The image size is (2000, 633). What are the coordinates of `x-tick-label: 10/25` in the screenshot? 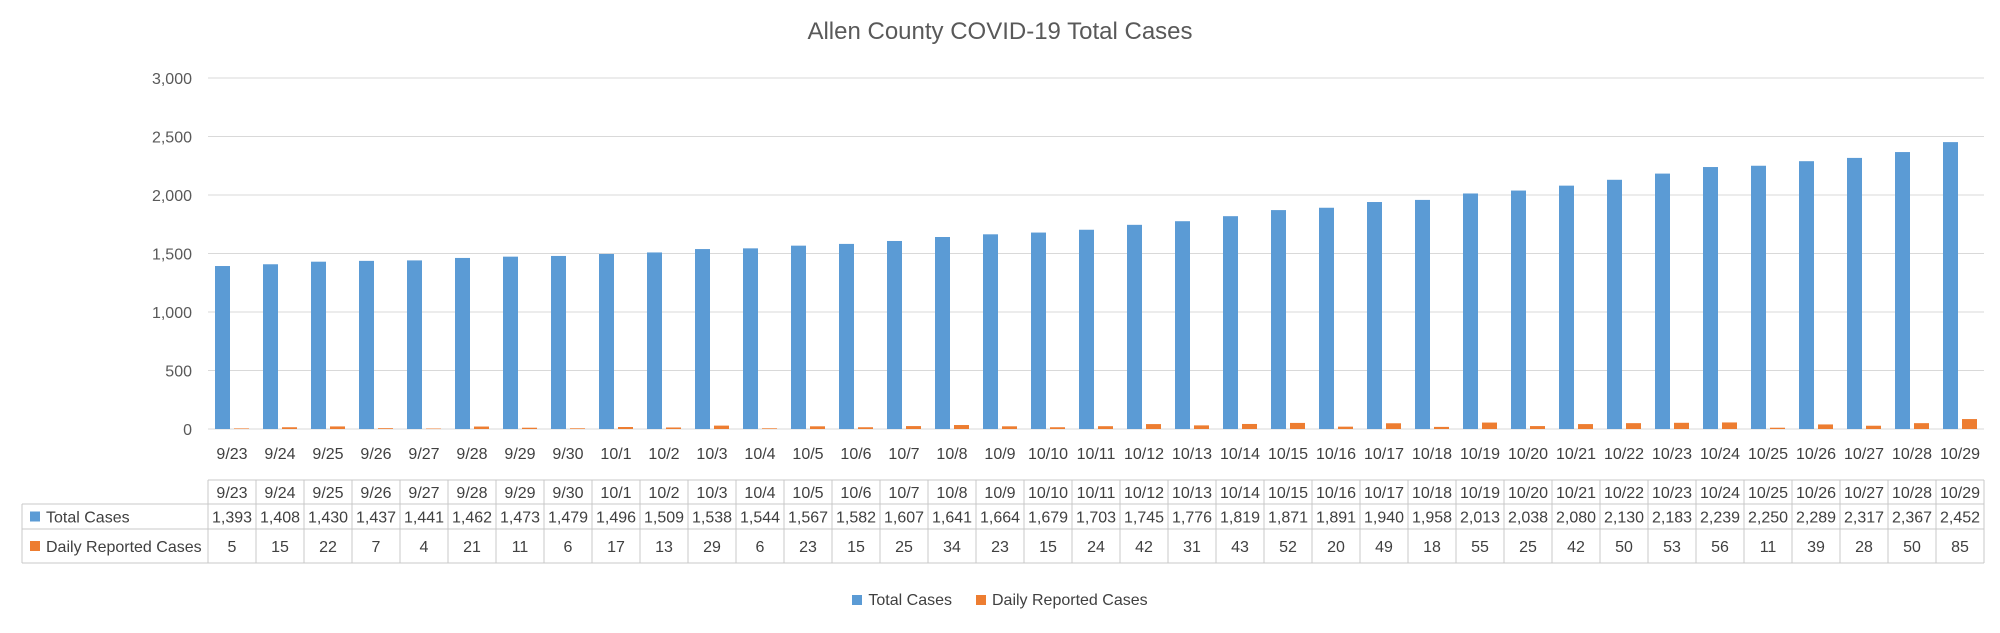 It's located at (1768, 454).